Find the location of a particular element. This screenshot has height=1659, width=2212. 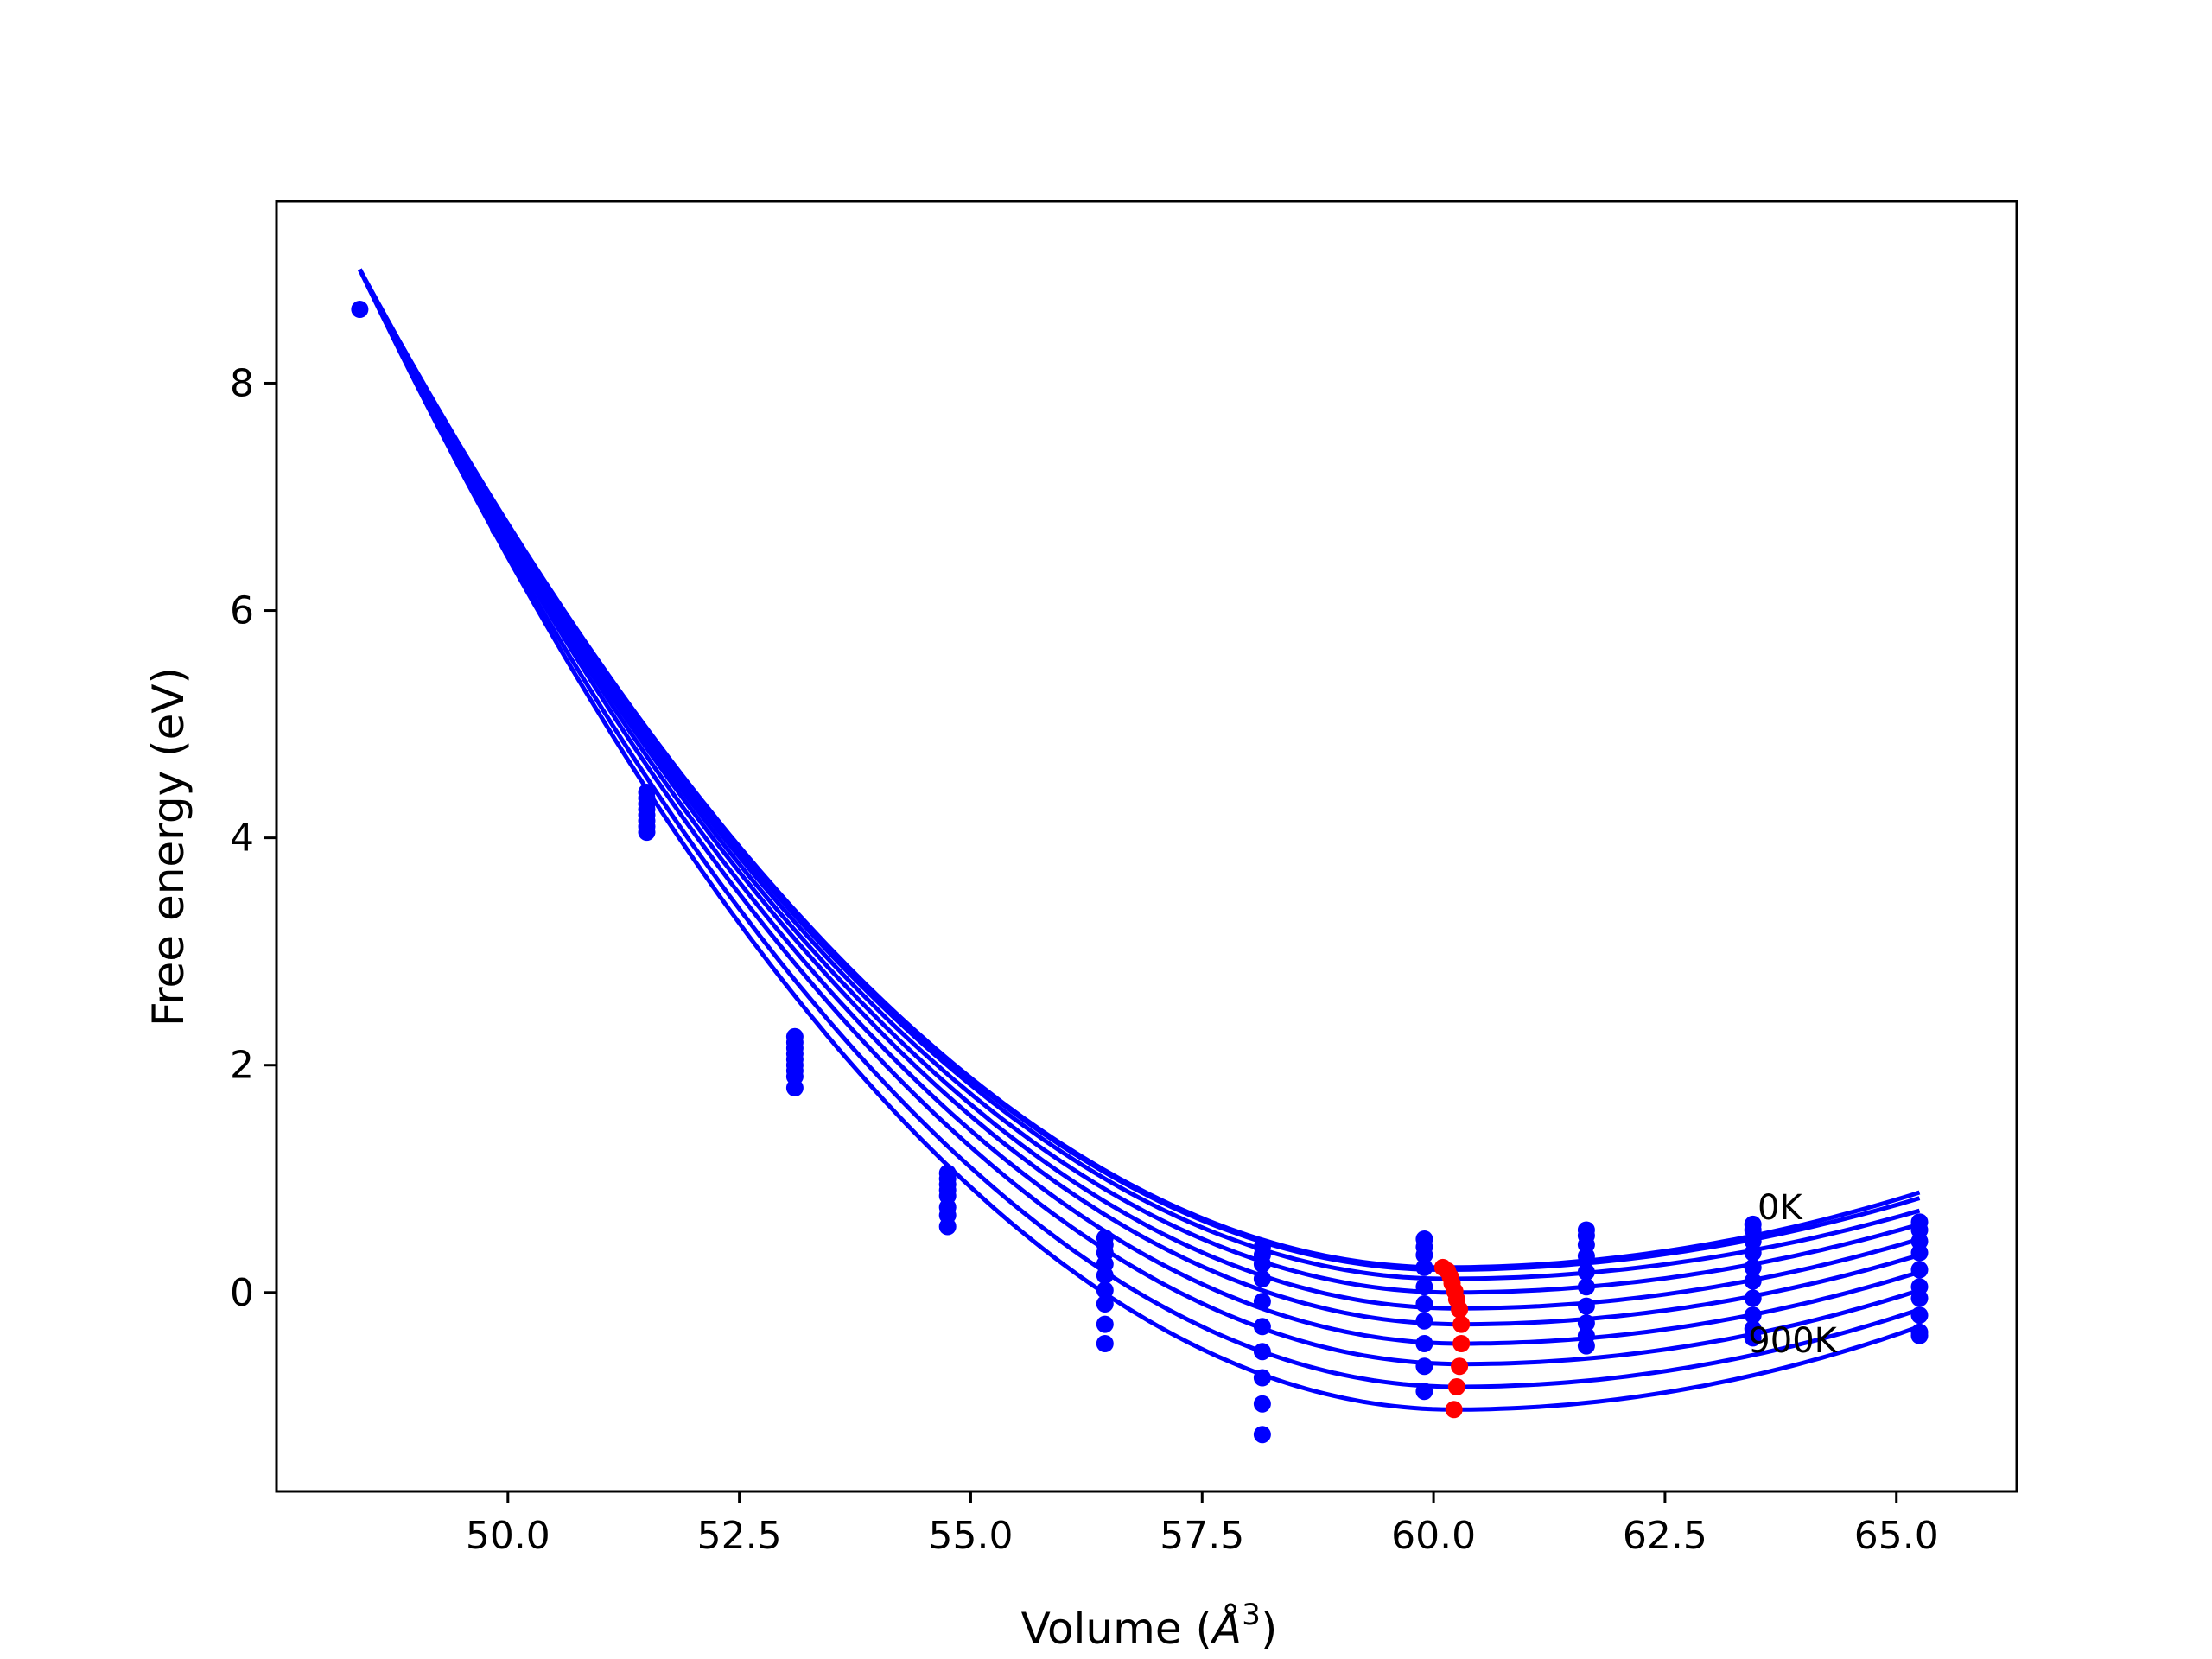

x-axis-ticks: 50.0 52.5 55.0 57.5 60.0 62.5 65.0 is located at coordinates (1202, 1524).